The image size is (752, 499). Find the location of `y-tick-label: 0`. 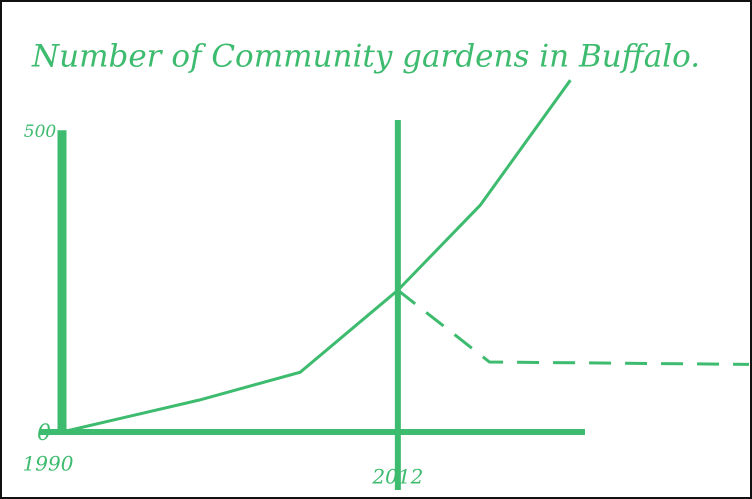

y-tick-label: 0 is located at coordinates (44, 433).